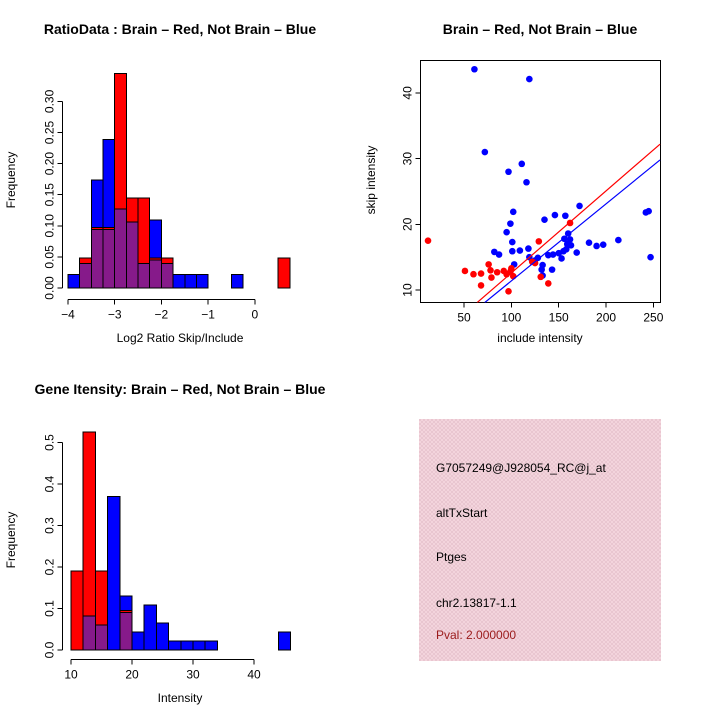 This screenshot has width=720, height=720. I want to click on tick-label: −2, so click(162, 315).